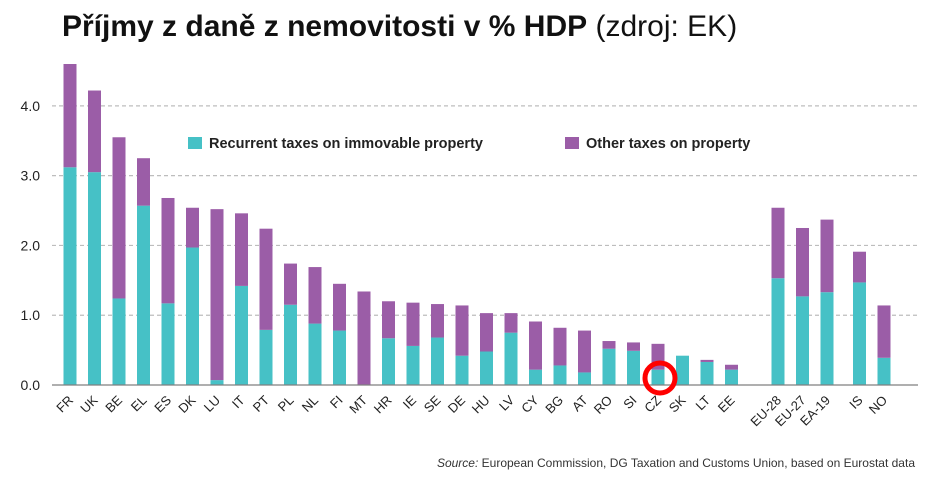 Image resolution: width=945 pixels, height=483 pixels. I want to click on bar-other-no, so click(884, 331).